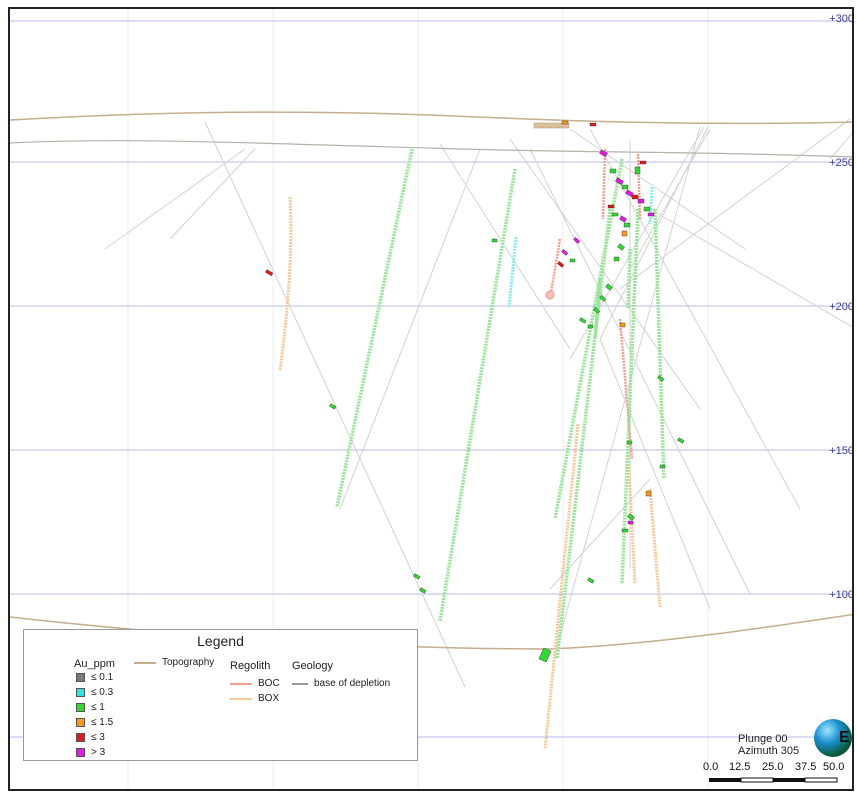 The height and width of the screenshot is (794, 857). I want to click on regolith-legend-row: BOX, so click(254, 698).